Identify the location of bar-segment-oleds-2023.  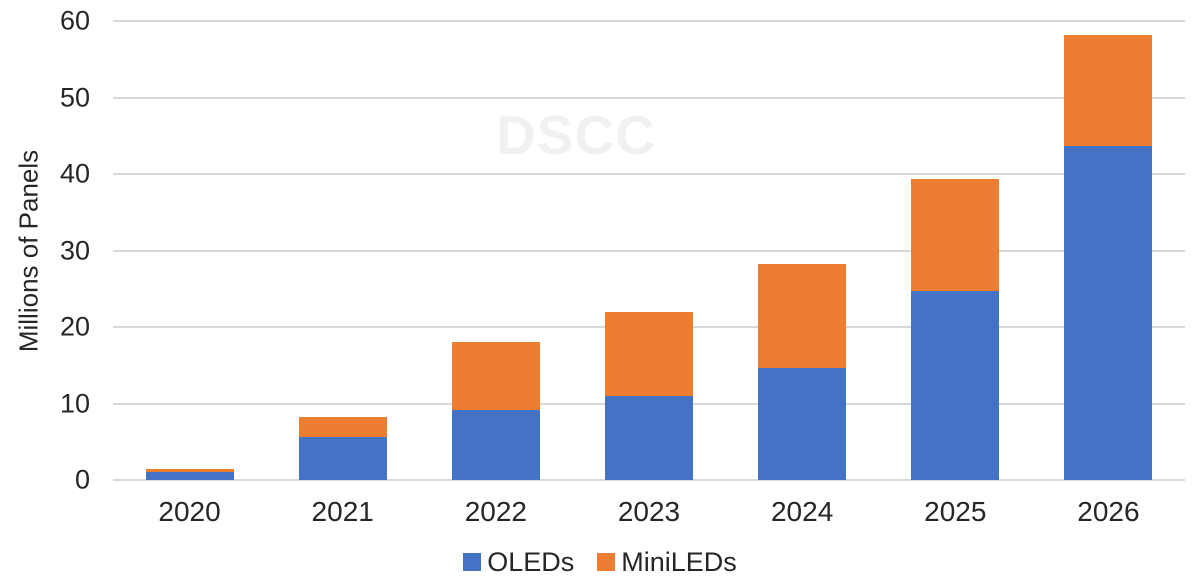
(649, 437).